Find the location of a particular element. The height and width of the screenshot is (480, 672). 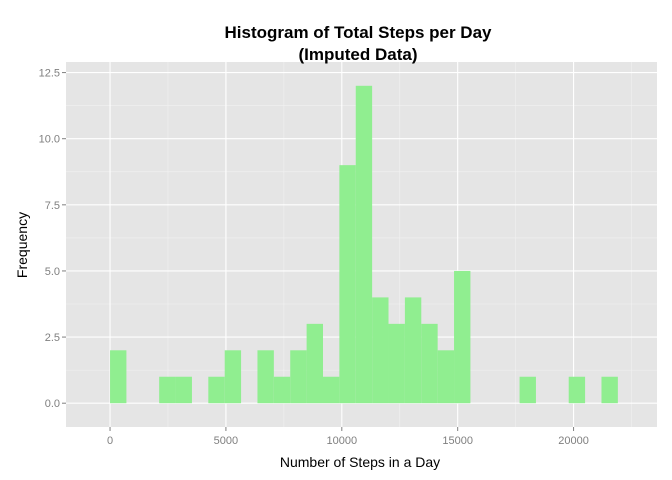

y-tick-label: 2.5 is located at coordinates (52, 338).